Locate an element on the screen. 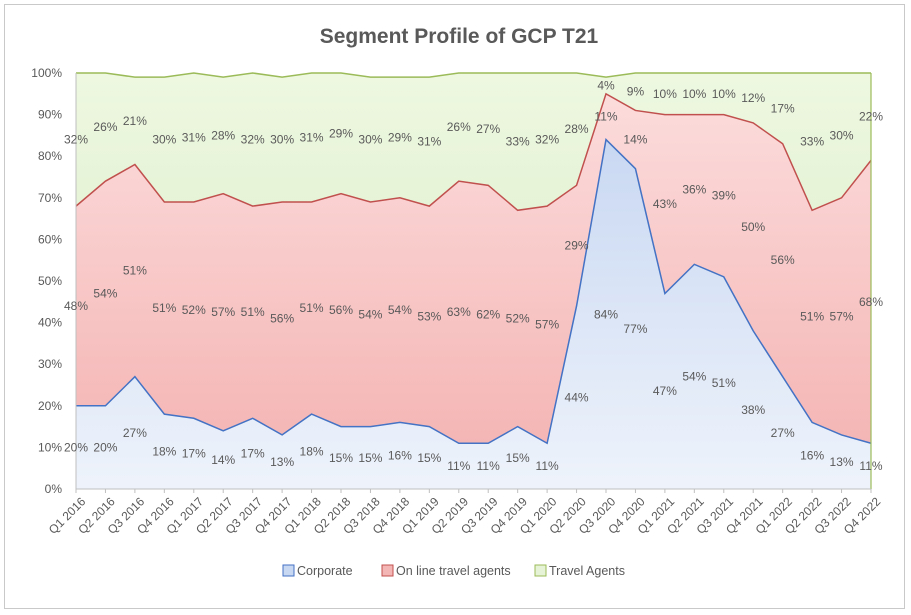 This screenshot has height=615, width=911. legend-label: Travel Agents is located at coordinates (587, 571).